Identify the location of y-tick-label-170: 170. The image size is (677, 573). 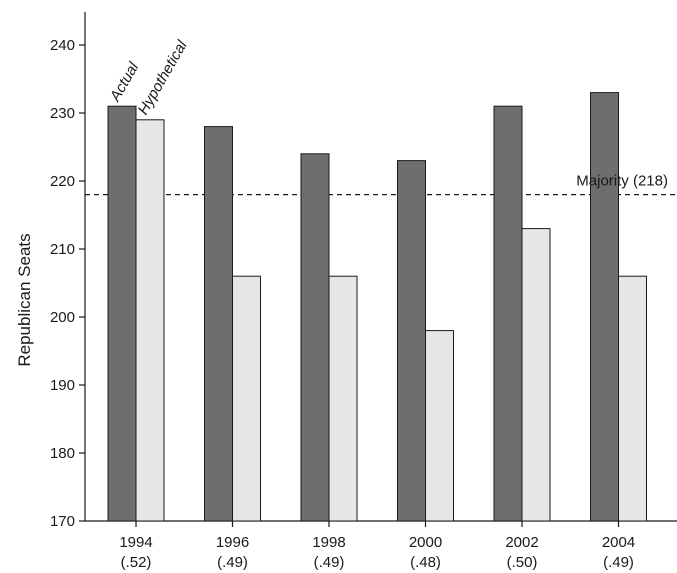
(62, 521).